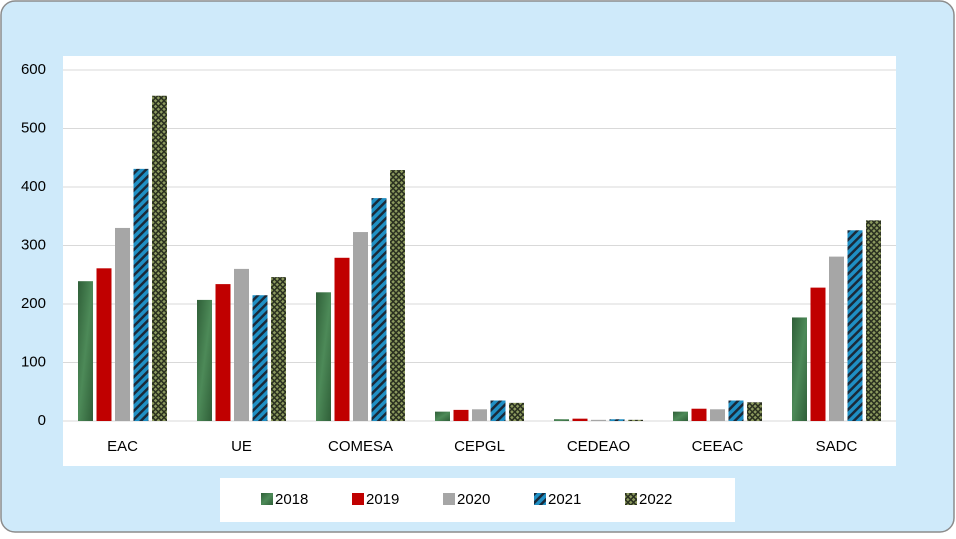 The image size is (956, 539). Describe the element at coordinates (291, 499) in the screenshot. I see `legend-label: 2018` at that location.